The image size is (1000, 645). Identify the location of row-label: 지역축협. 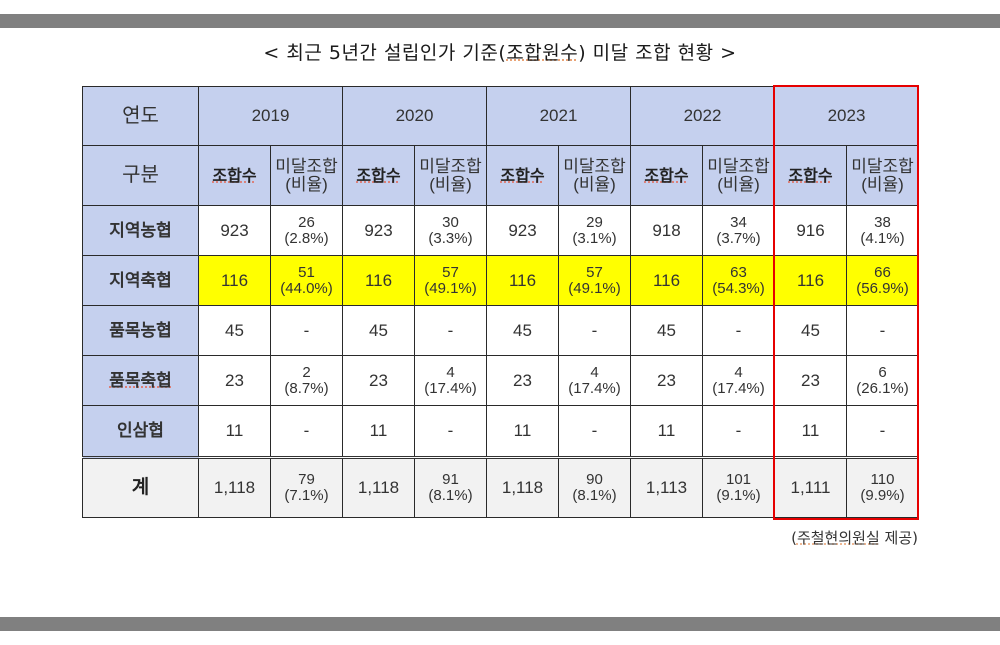
(140, 280).